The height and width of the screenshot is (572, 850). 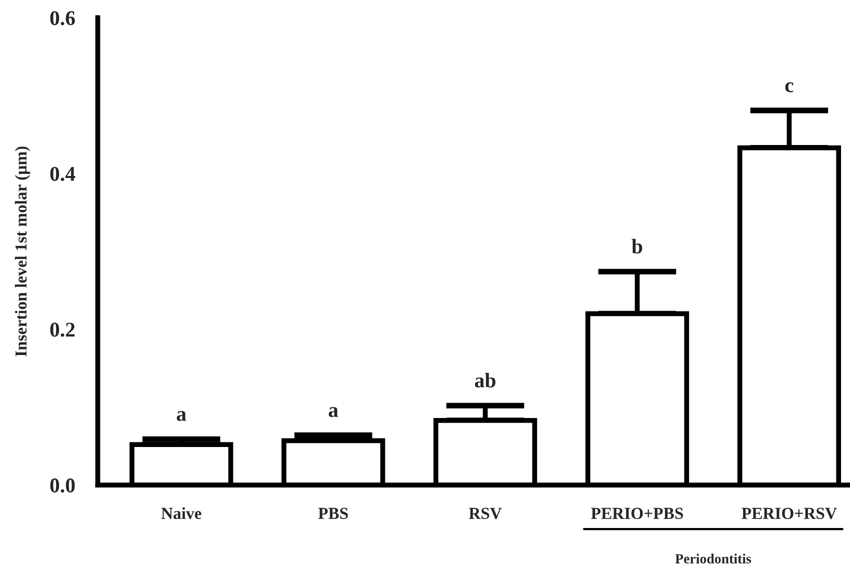 What do you see at coordinates (63, 174) in the screenshot?
I see `y-tick-label: 0.4` at bounding box center [63, 174].